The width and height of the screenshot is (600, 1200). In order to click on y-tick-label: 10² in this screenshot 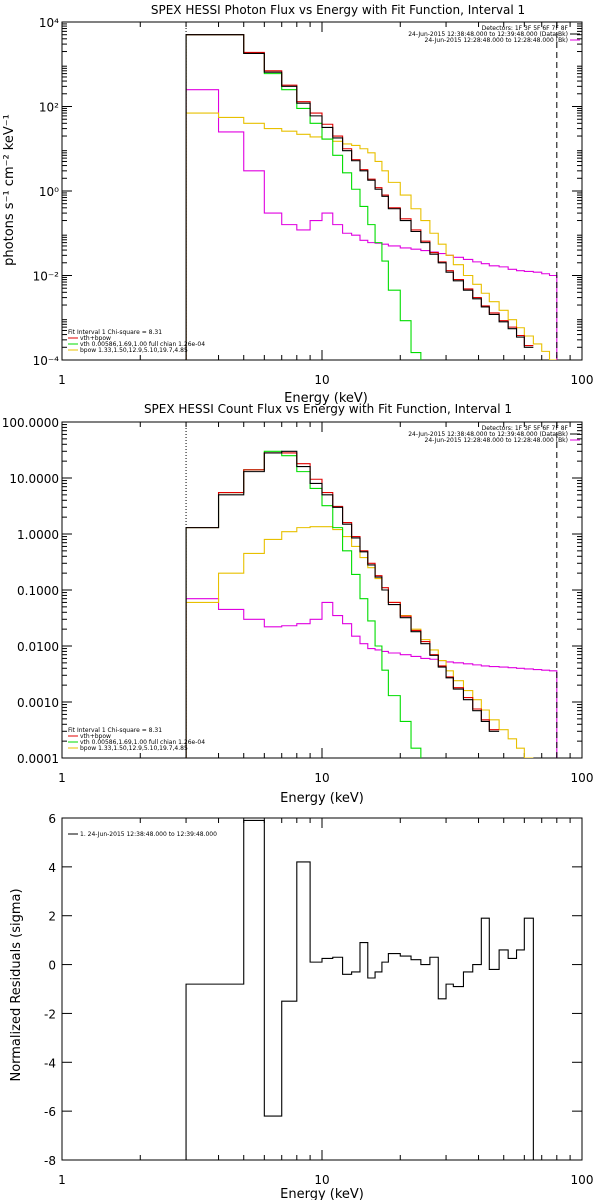, I will do `click(49, 108)`.